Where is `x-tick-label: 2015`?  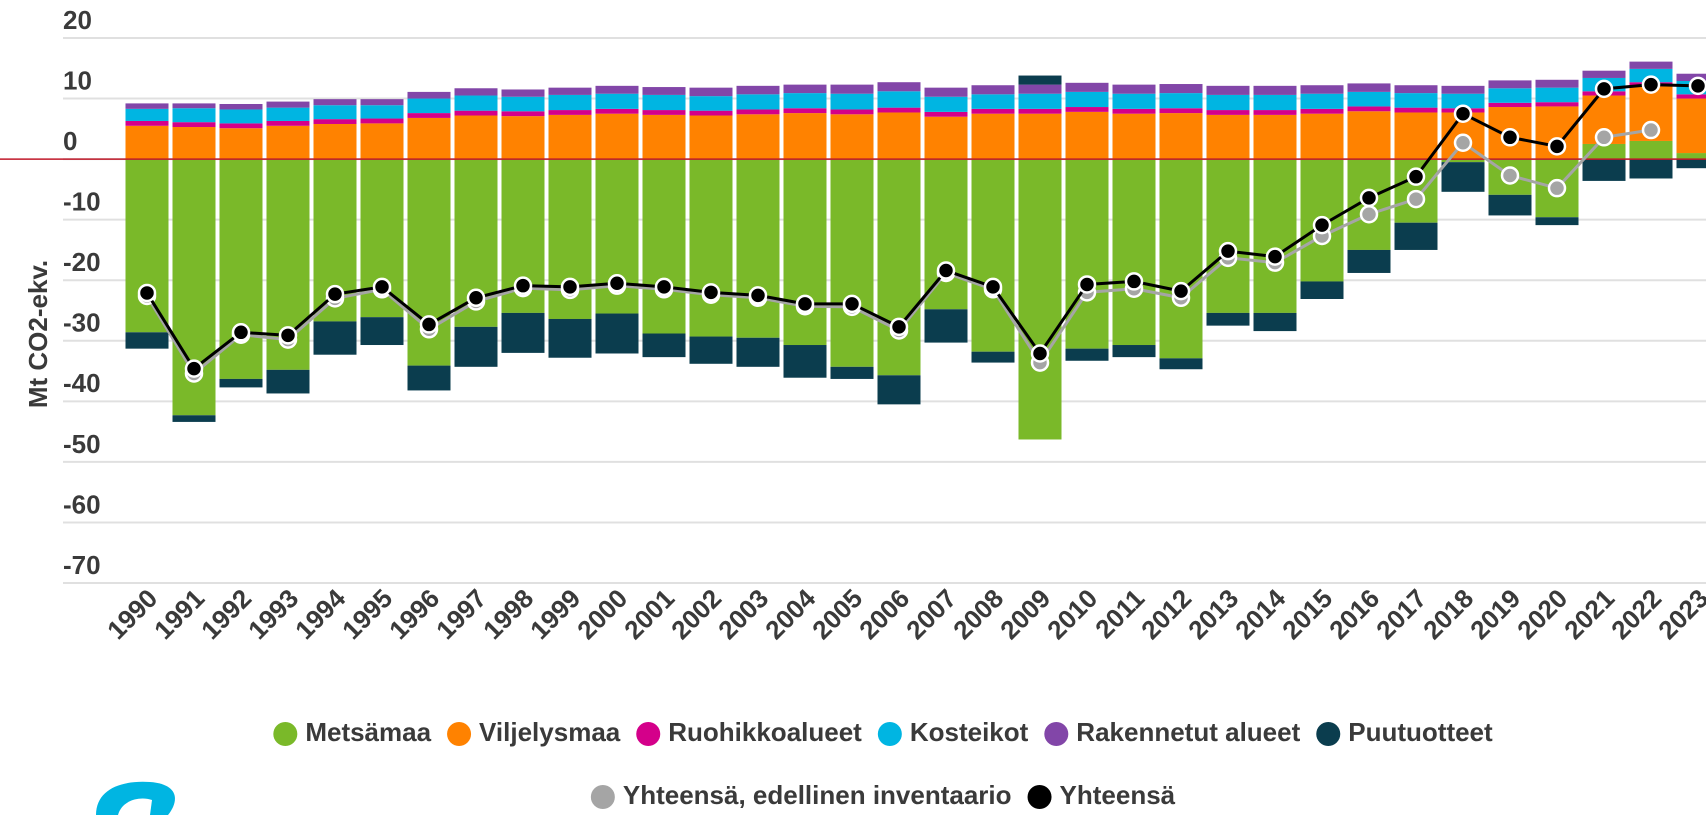
x-tick-label: 2015 is located at coordinates (1307, 614).